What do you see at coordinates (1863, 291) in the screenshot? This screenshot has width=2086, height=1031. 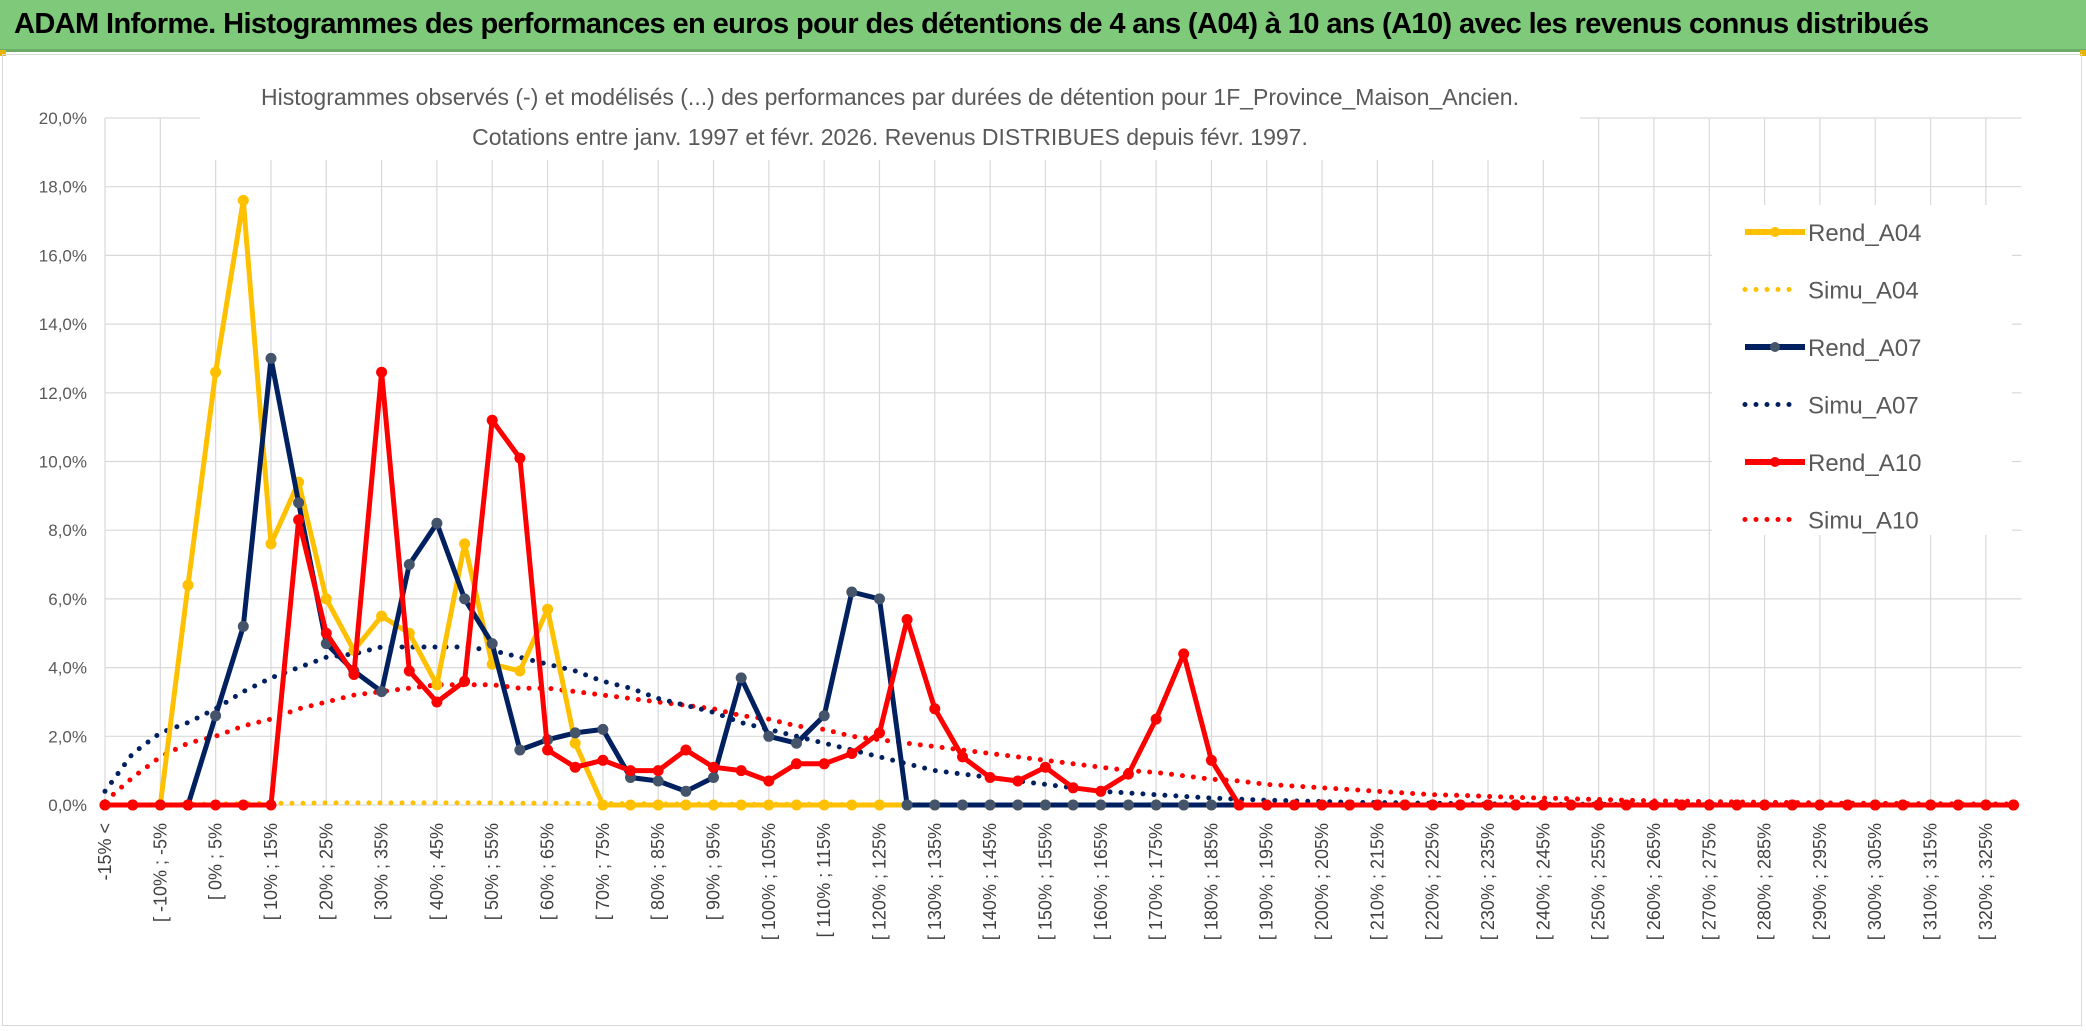 I see `legend-label: Simu_A04` at bounding box center [1863, 291].